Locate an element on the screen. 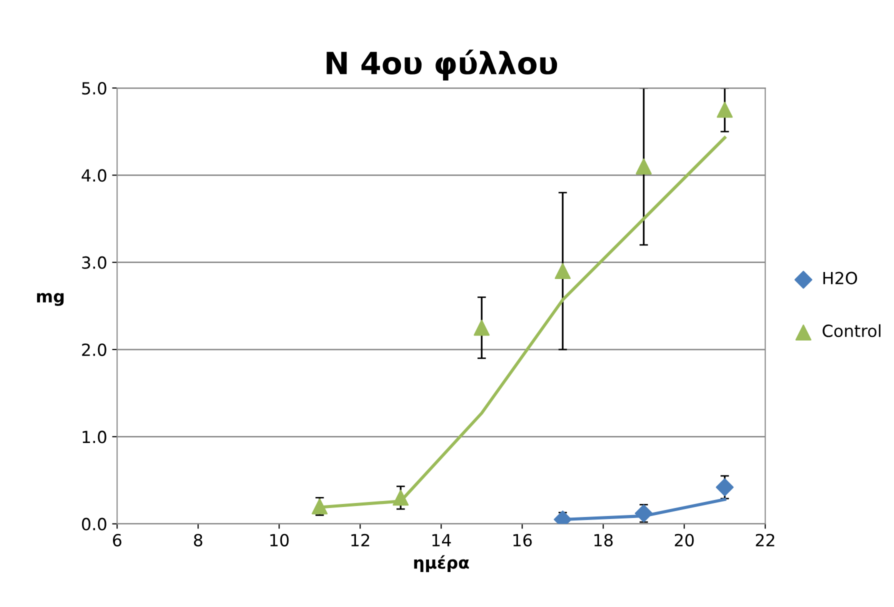 The image size is (894, 607). x-tick-label: 14 is located at coordinates (441, 540).